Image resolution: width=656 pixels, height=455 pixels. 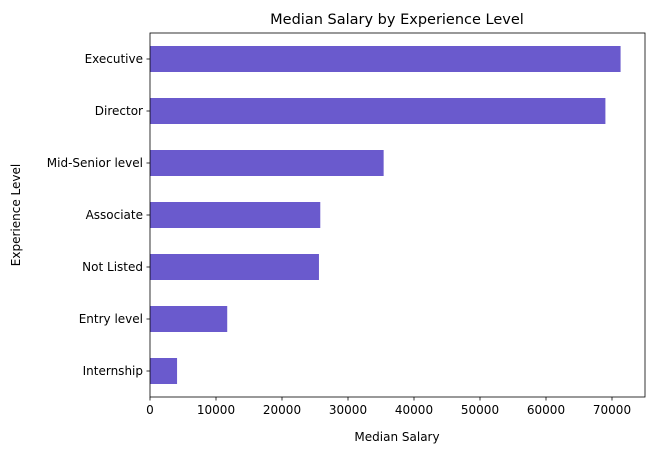 What do you see at coordinates (385, 59) in the screenshot?
I see `bar-executive` at bounding box center [385, 59].